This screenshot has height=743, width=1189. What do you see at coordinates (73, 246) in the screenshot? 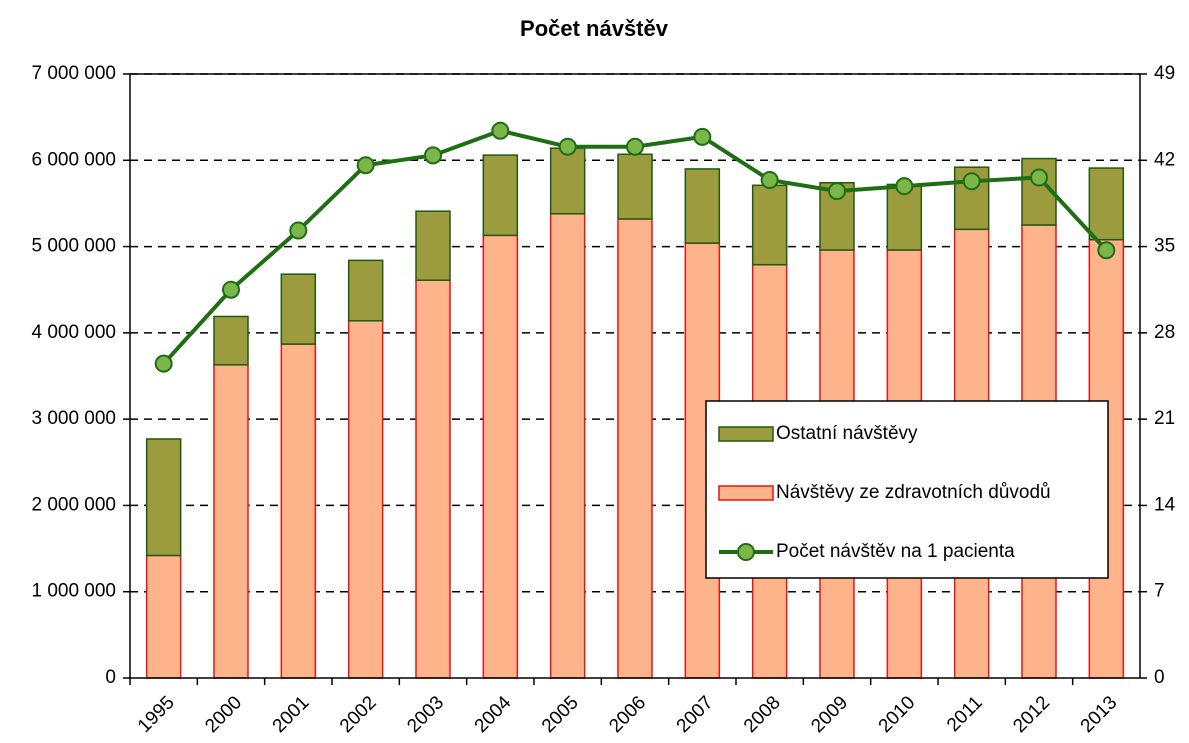
I see `y-tick-label: 5 000 000` at bounding box center [73, 246].